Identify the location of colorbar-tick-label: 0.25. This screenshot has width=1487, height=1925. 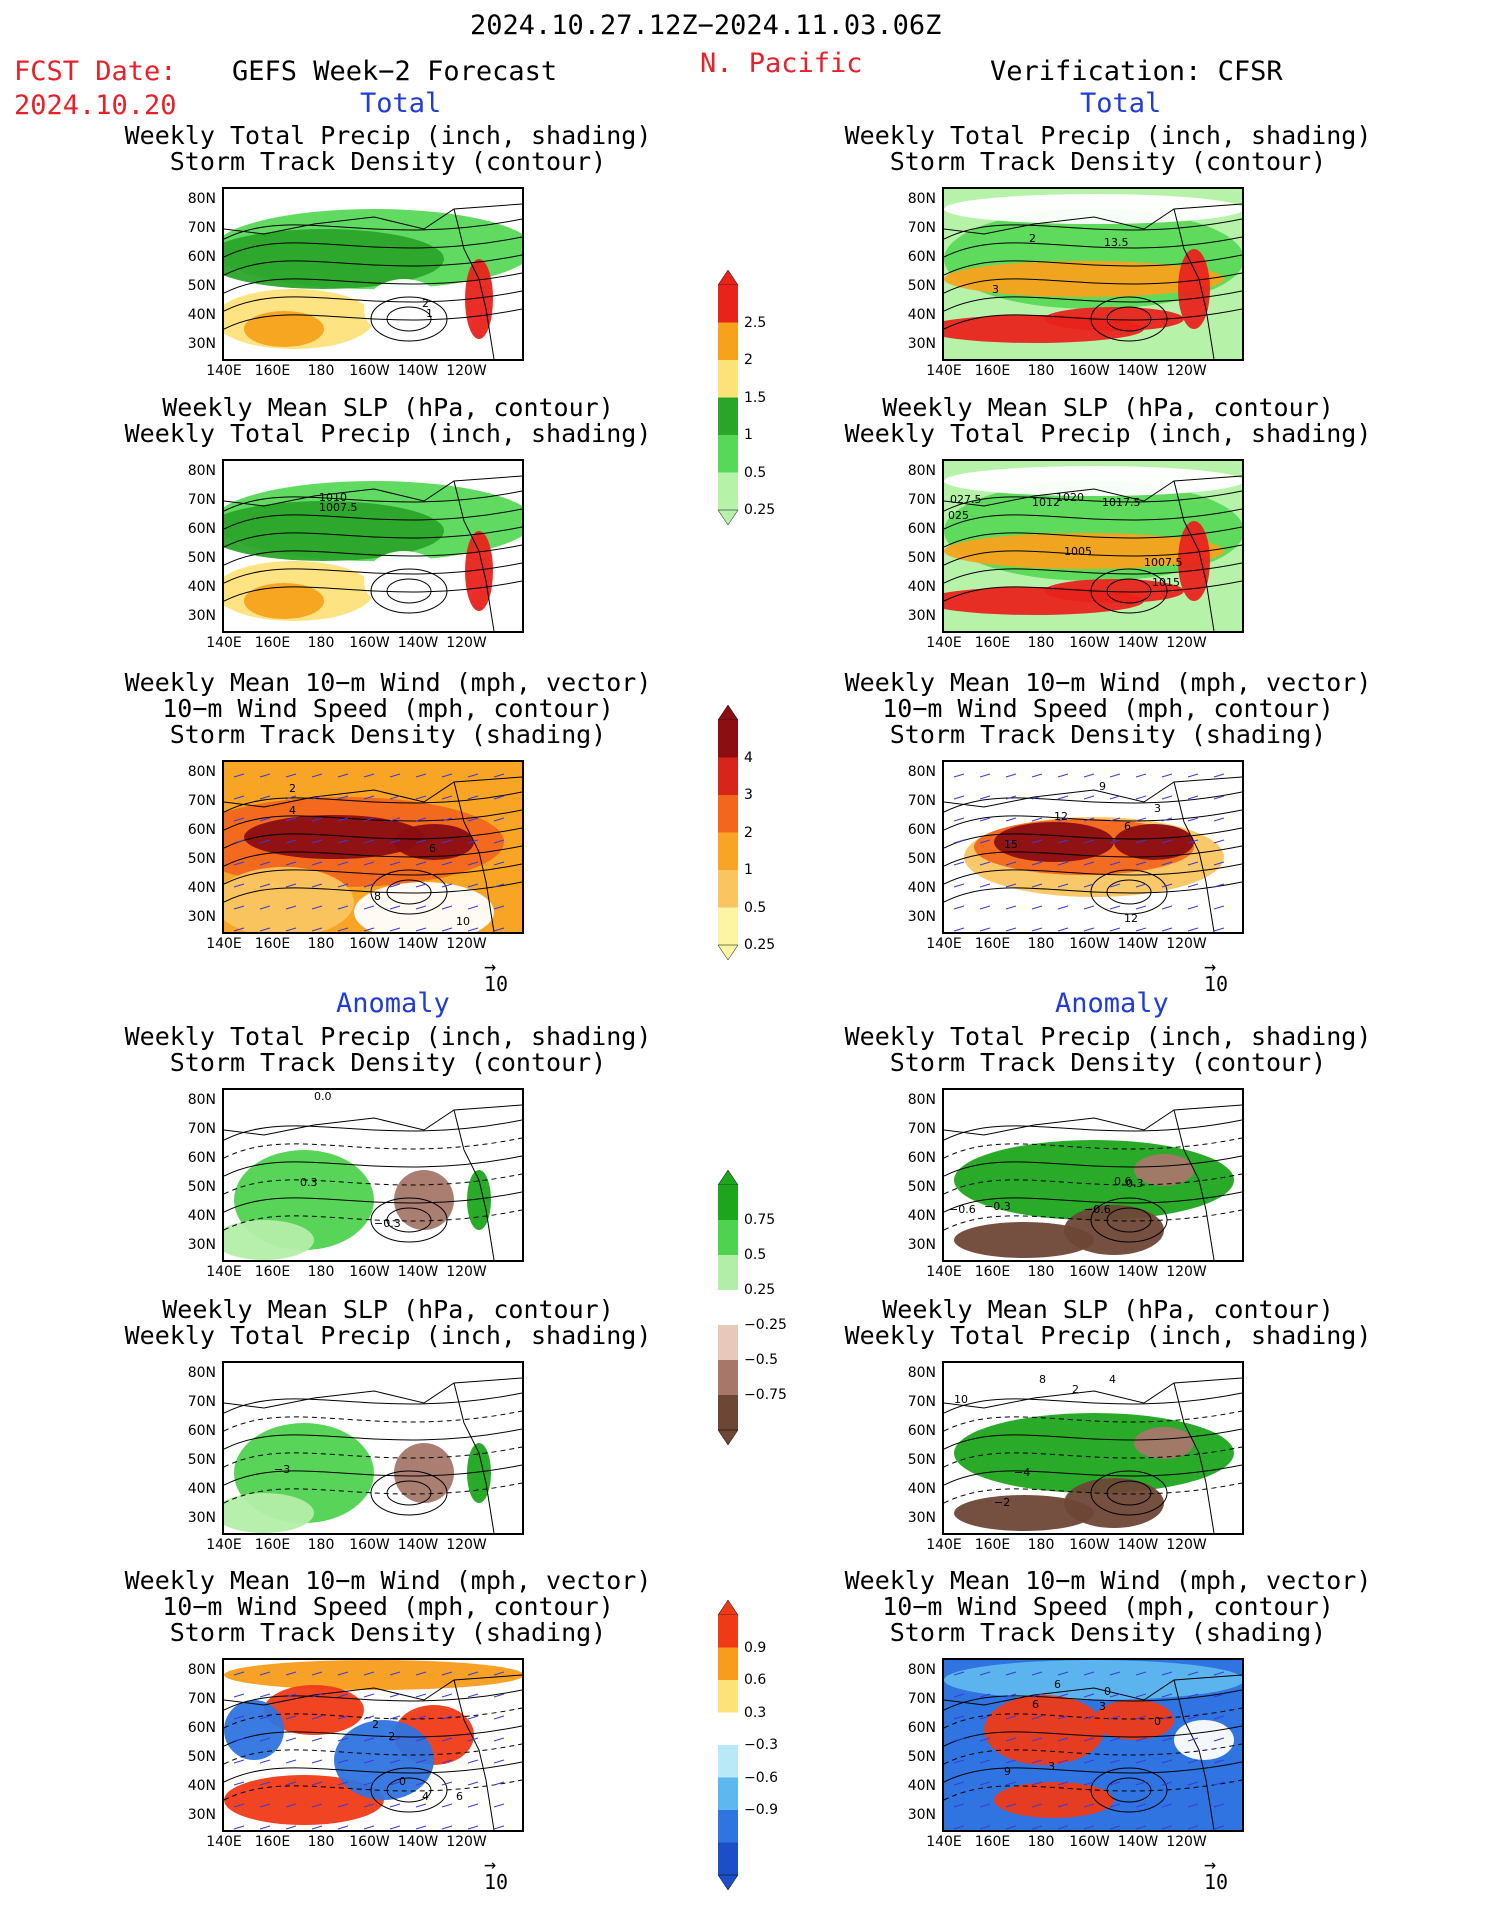
(760, 1290).